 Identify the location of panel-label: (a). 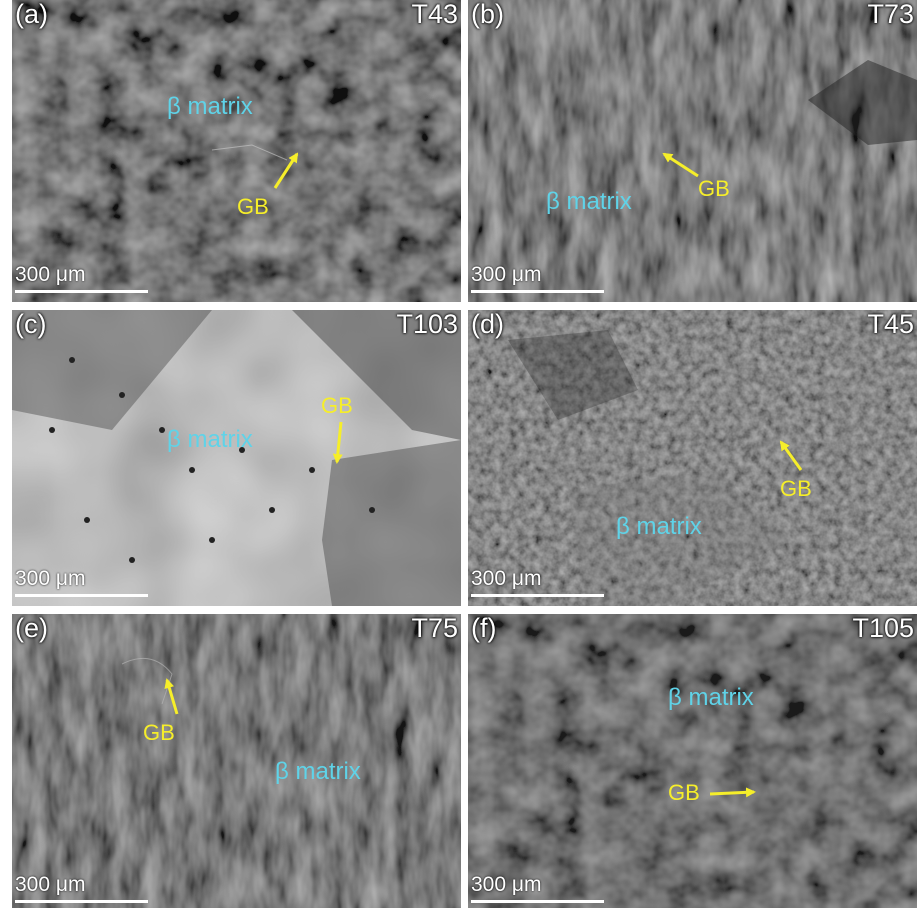
(31, 14).